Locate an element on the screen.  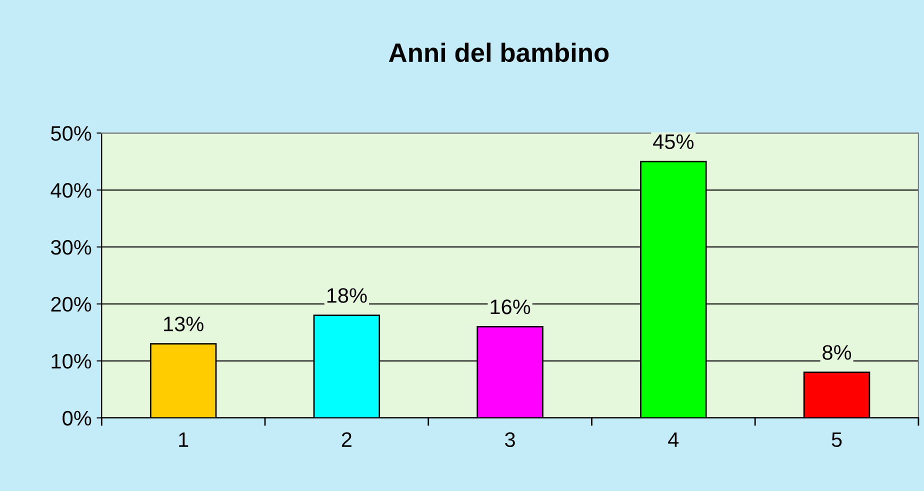
y-tick-label: 20% is located at coordinates (71, 304).